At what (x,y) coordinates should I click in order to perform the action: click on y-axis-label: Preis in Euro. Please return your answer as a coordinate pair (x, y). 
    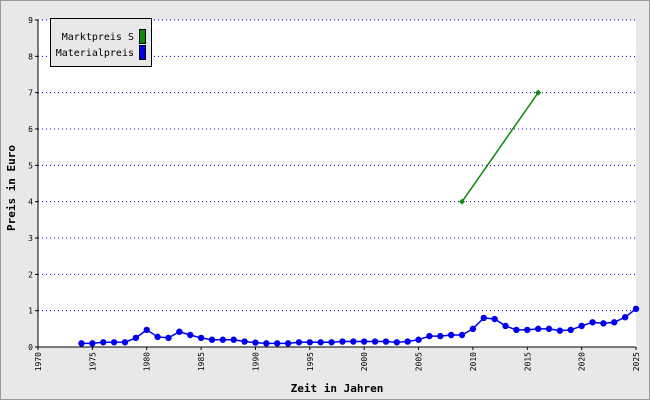
    Looking at the image, I should click on (11, 188).